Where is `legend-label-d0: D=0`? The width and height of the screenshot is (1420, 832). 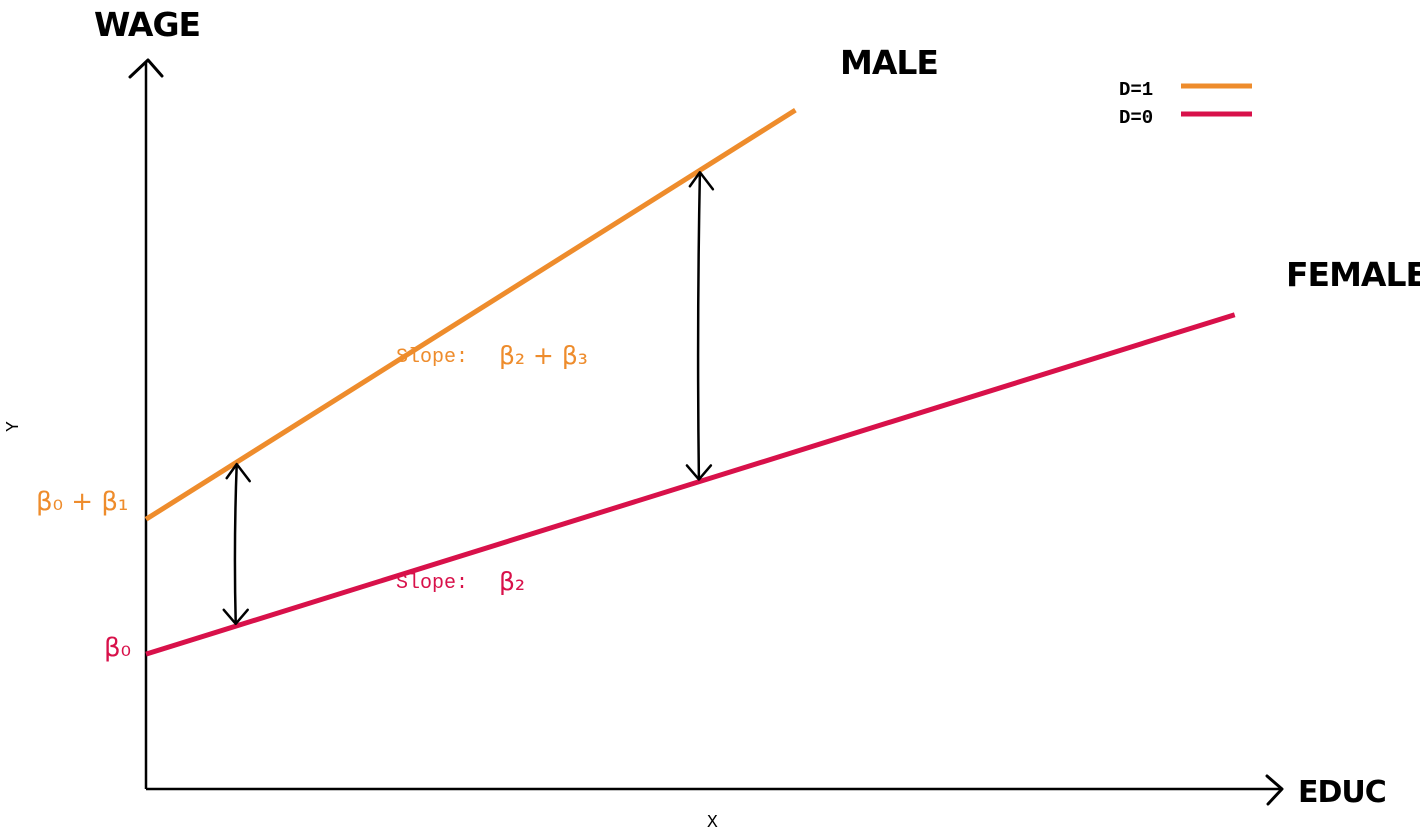
legend-label-d0: D=0 is located at coordinates (1136, 118).